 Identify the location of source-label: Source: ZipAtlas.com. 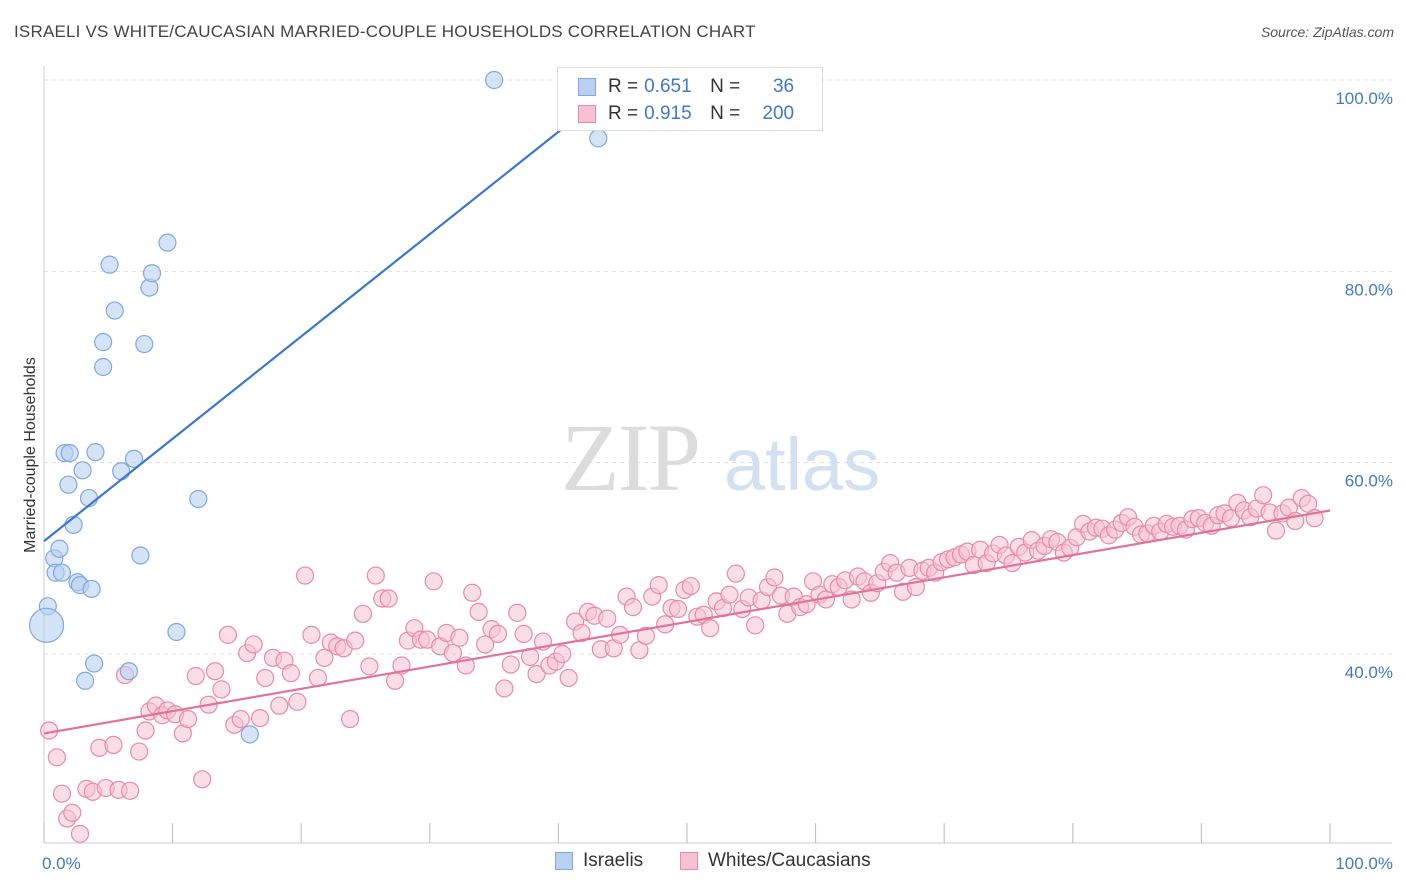
(1327, 32).